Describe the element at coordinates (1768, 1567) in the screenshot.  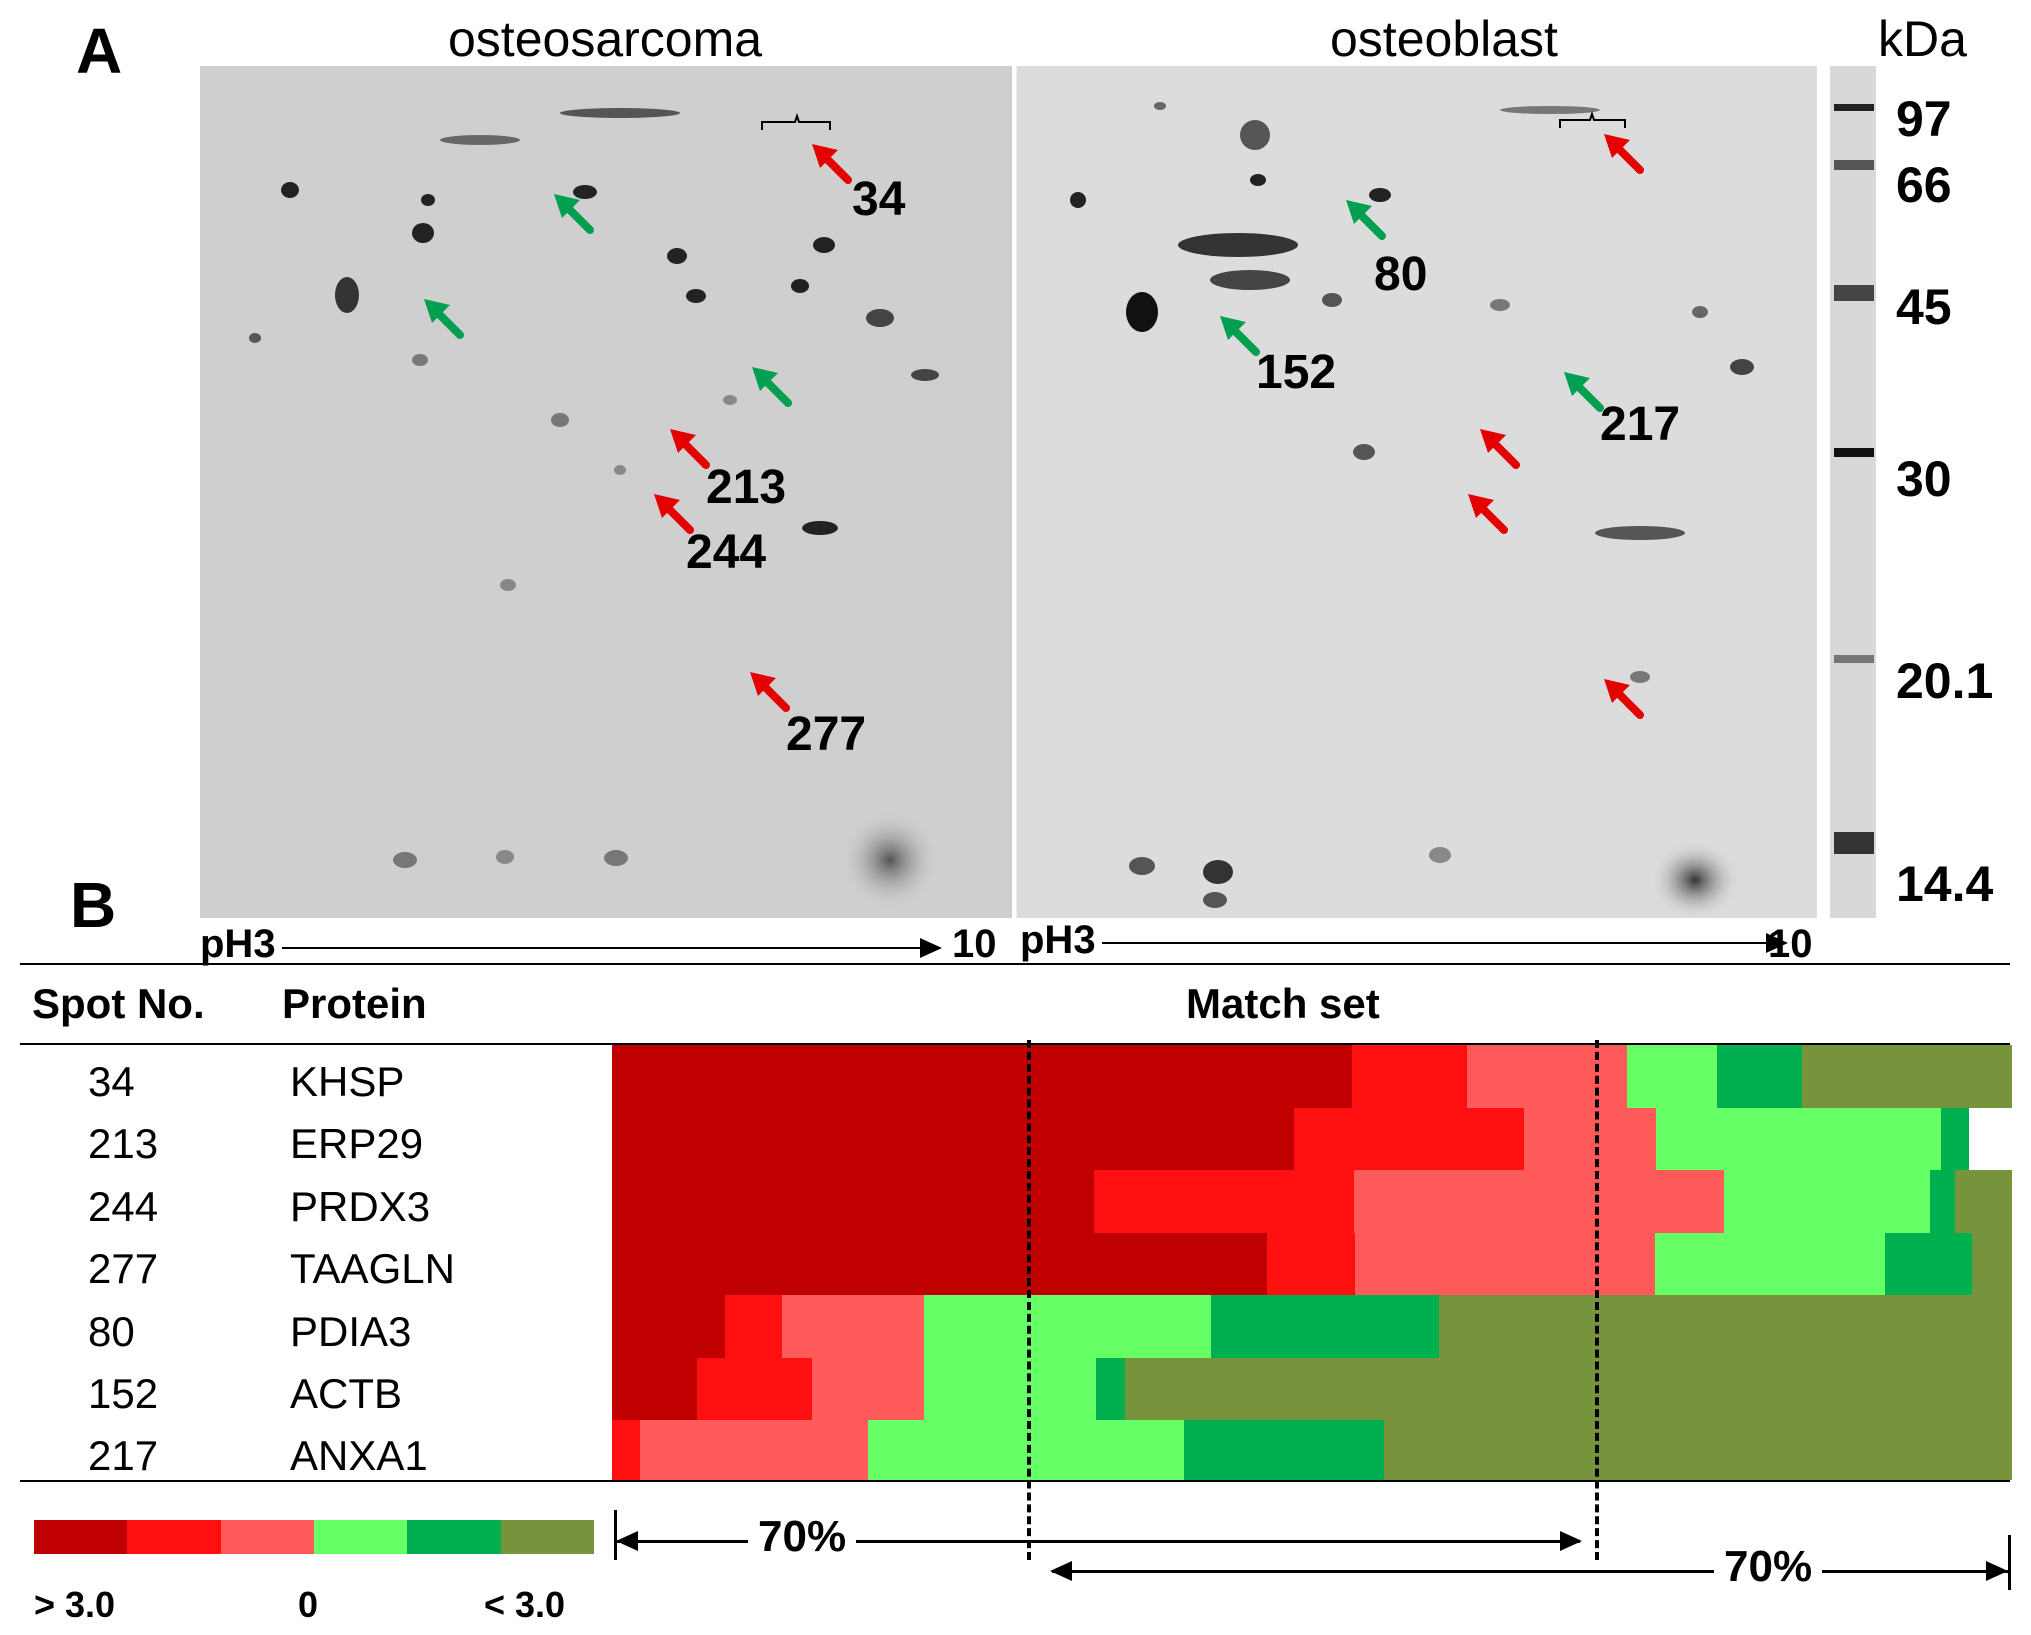
I see `range-right-label: 70%` at that location.